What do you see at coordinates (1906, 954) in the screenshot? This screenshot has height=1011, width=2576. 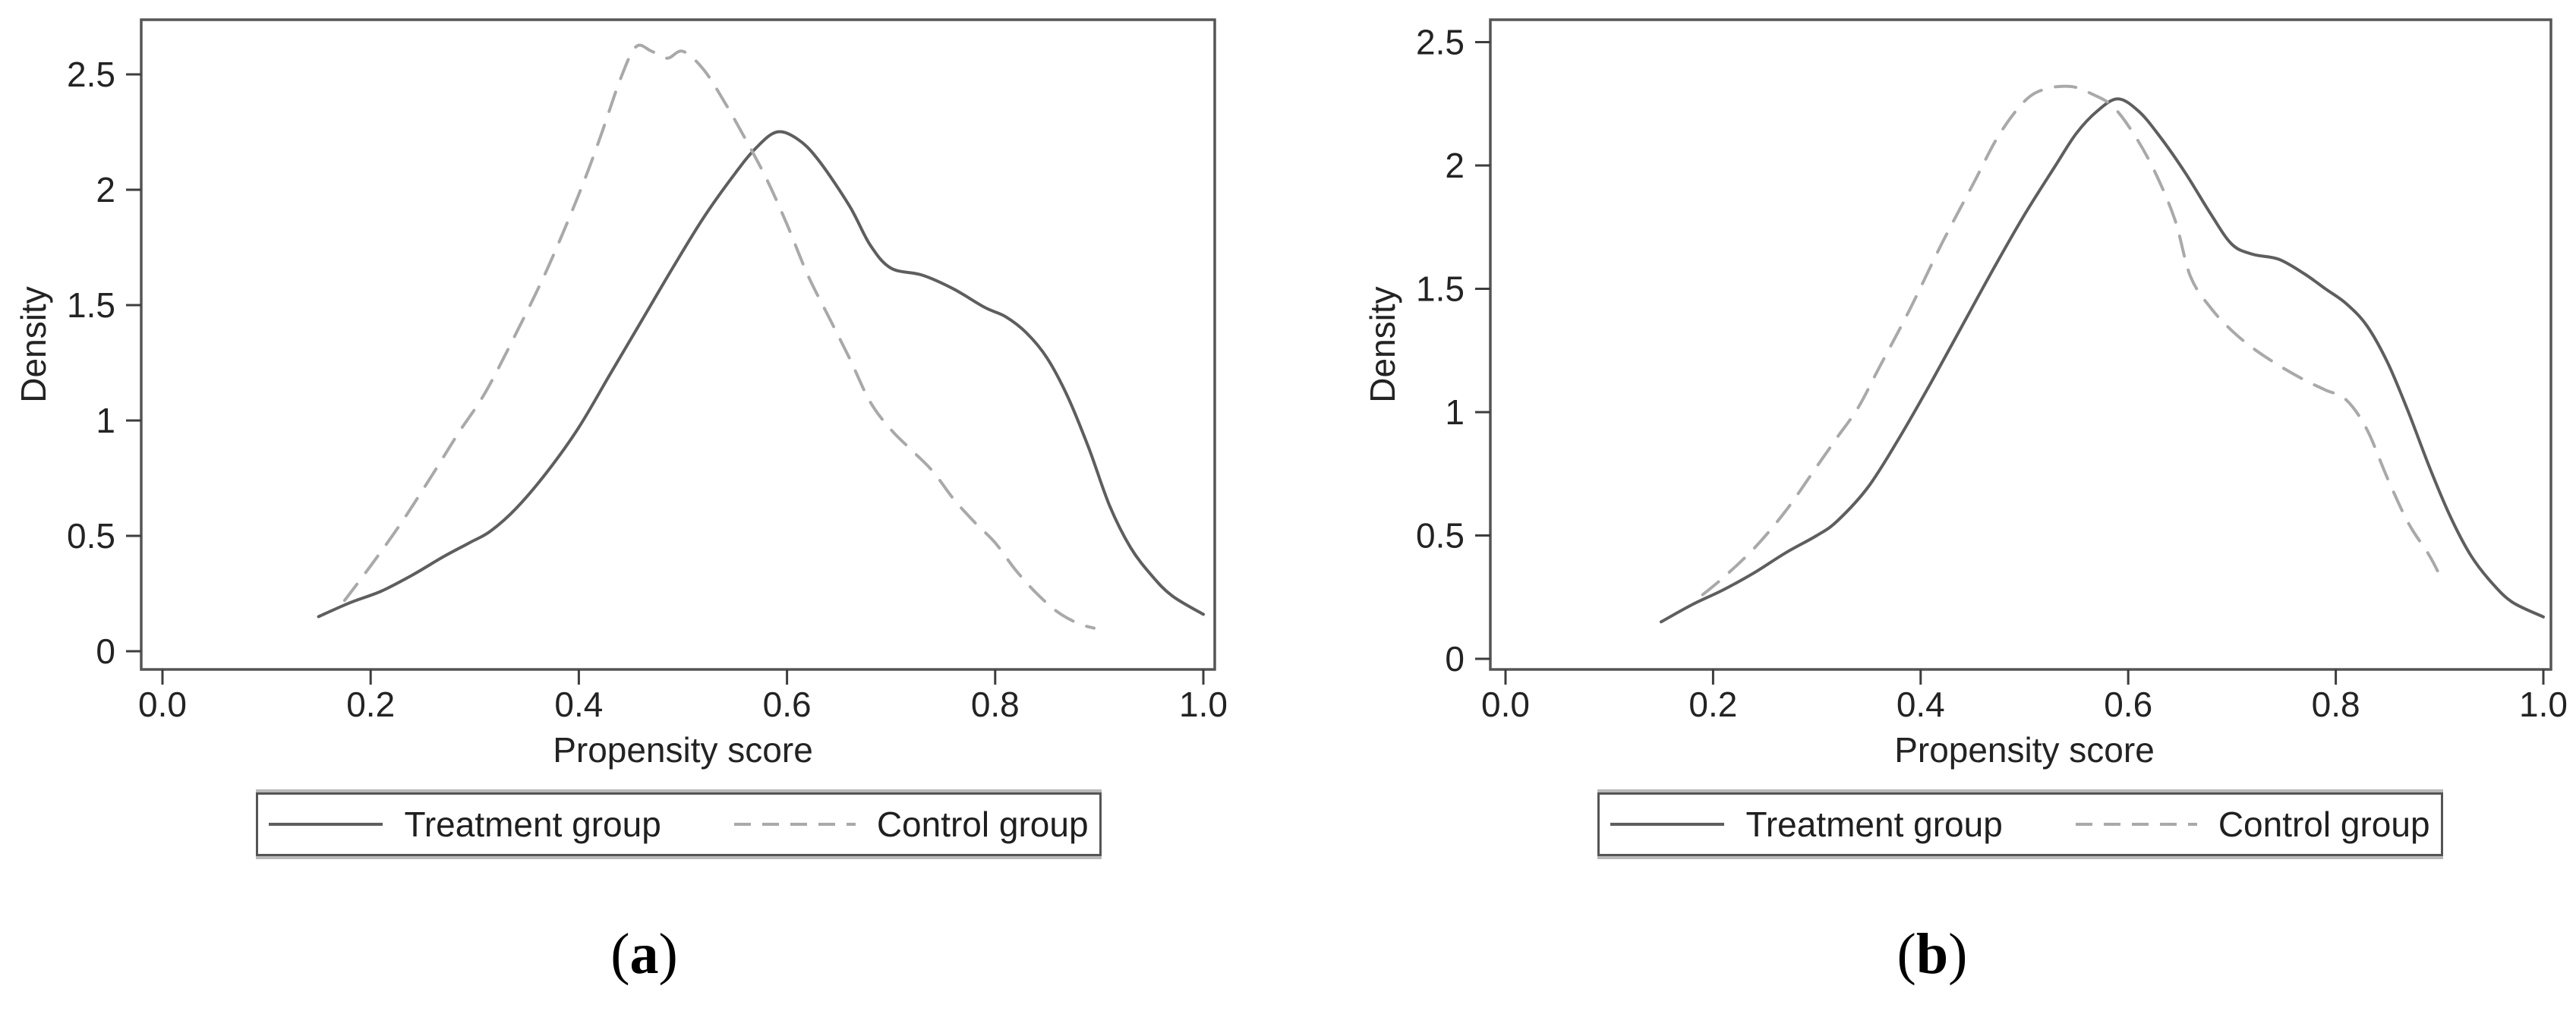 I see `caption-b-open-paren: (` at bounding box center [1906, 954].